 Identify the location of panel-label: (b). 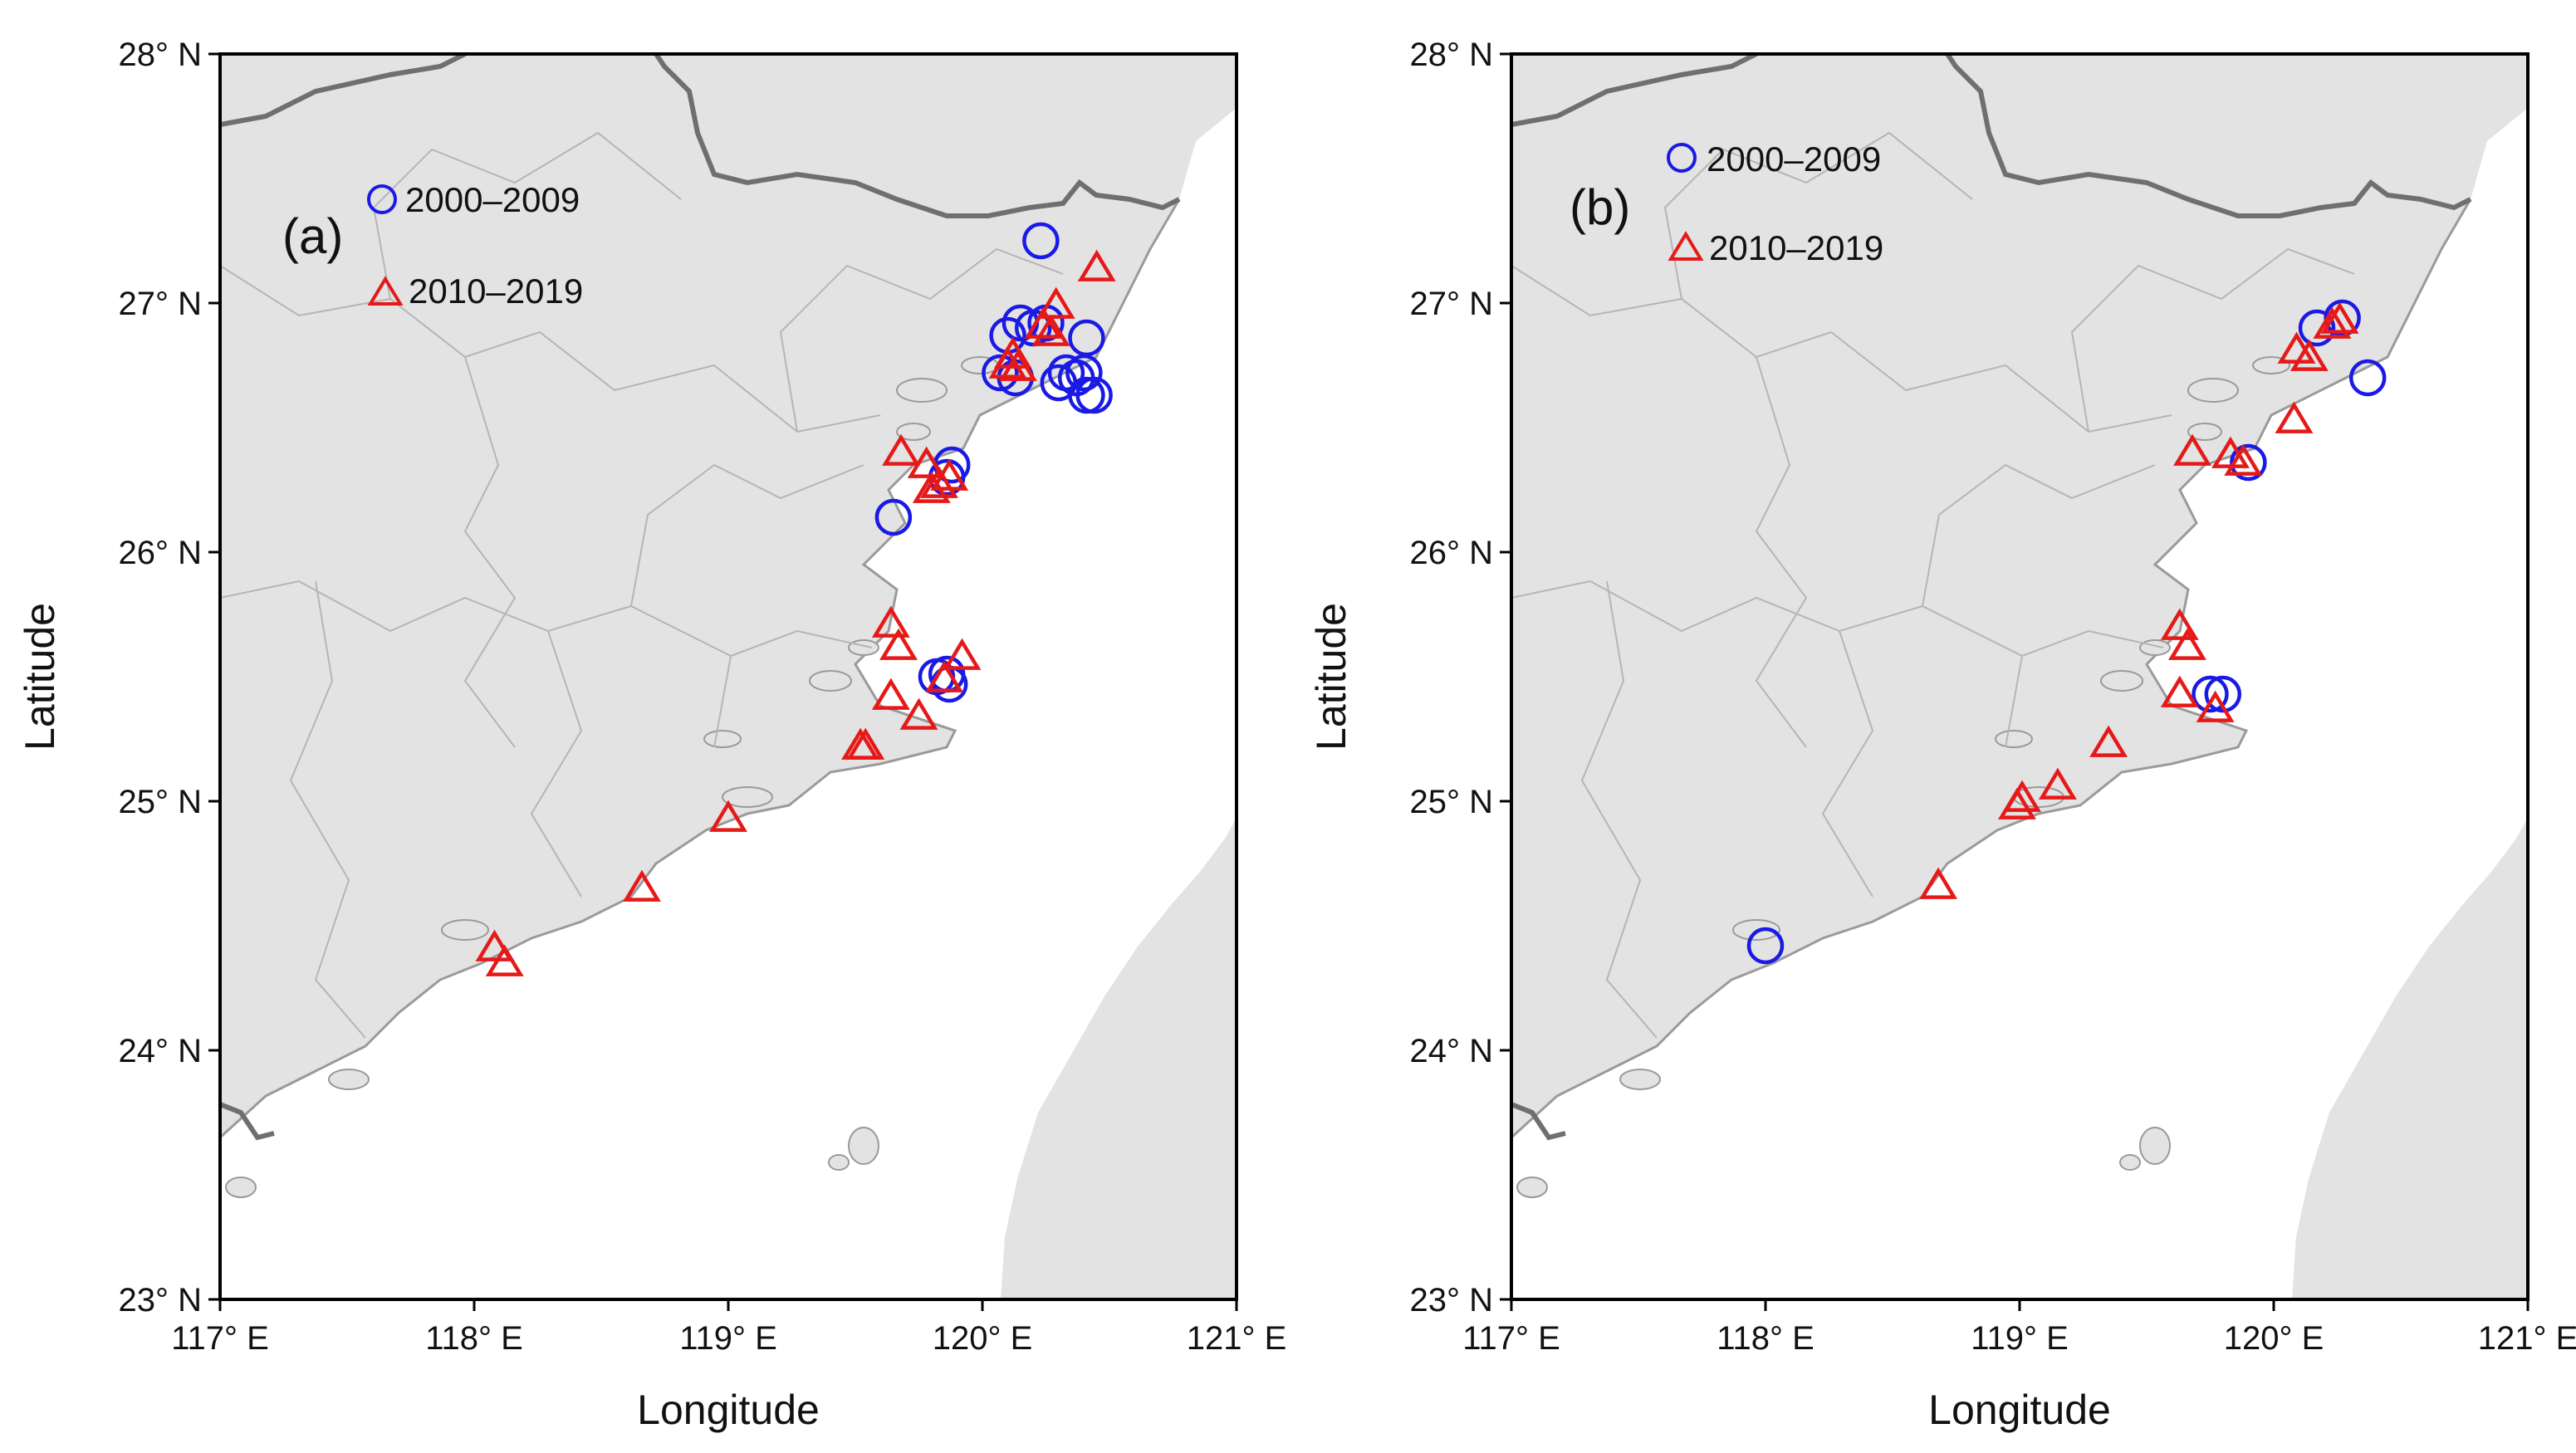
(1600, 207).